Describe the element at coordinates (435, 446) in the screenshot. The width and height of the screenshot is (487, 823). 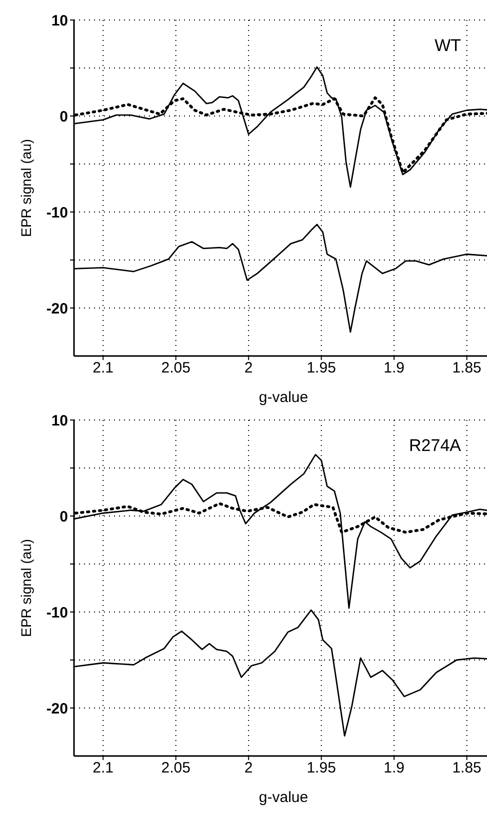
I see `annotation: R274A` at that location.